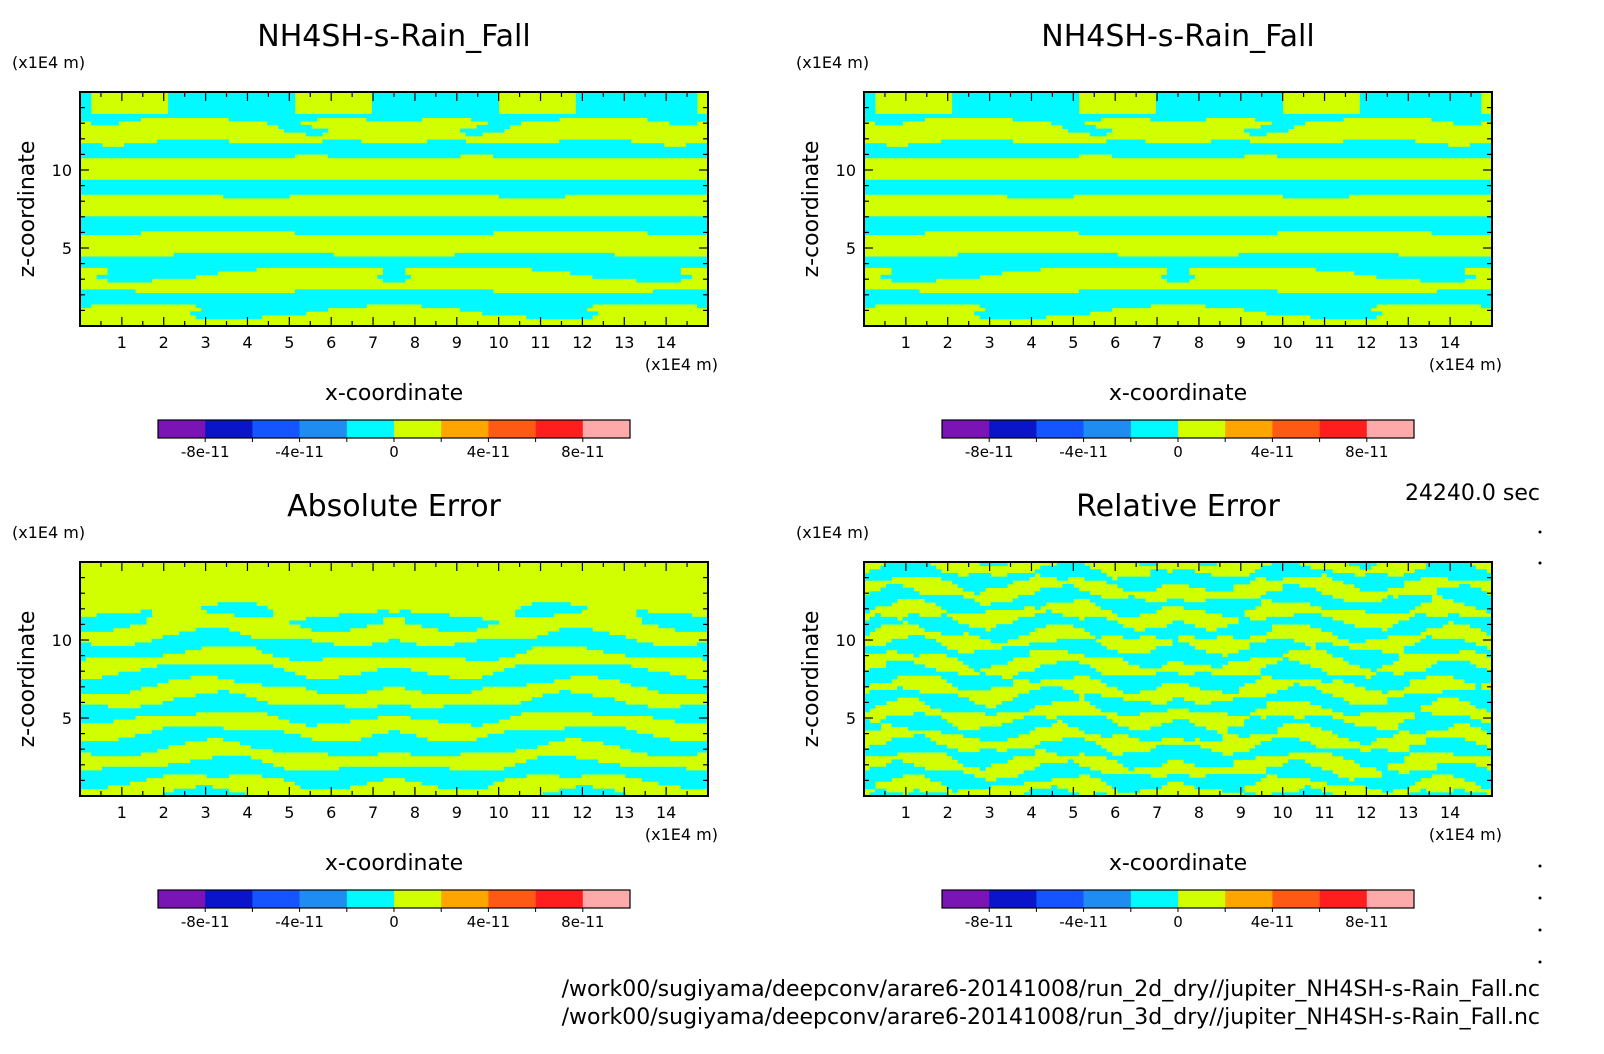  Describe the element at coordinates (906, 342) in the screenshot. I see `x-tick-label: 1` at that location.